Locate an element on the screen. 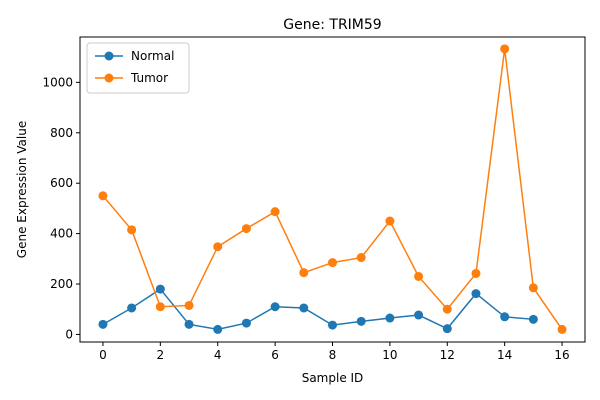 The height and width of the screenshot is (400, 600). y-tick-label: 200 is located at coordinates (61, 284).